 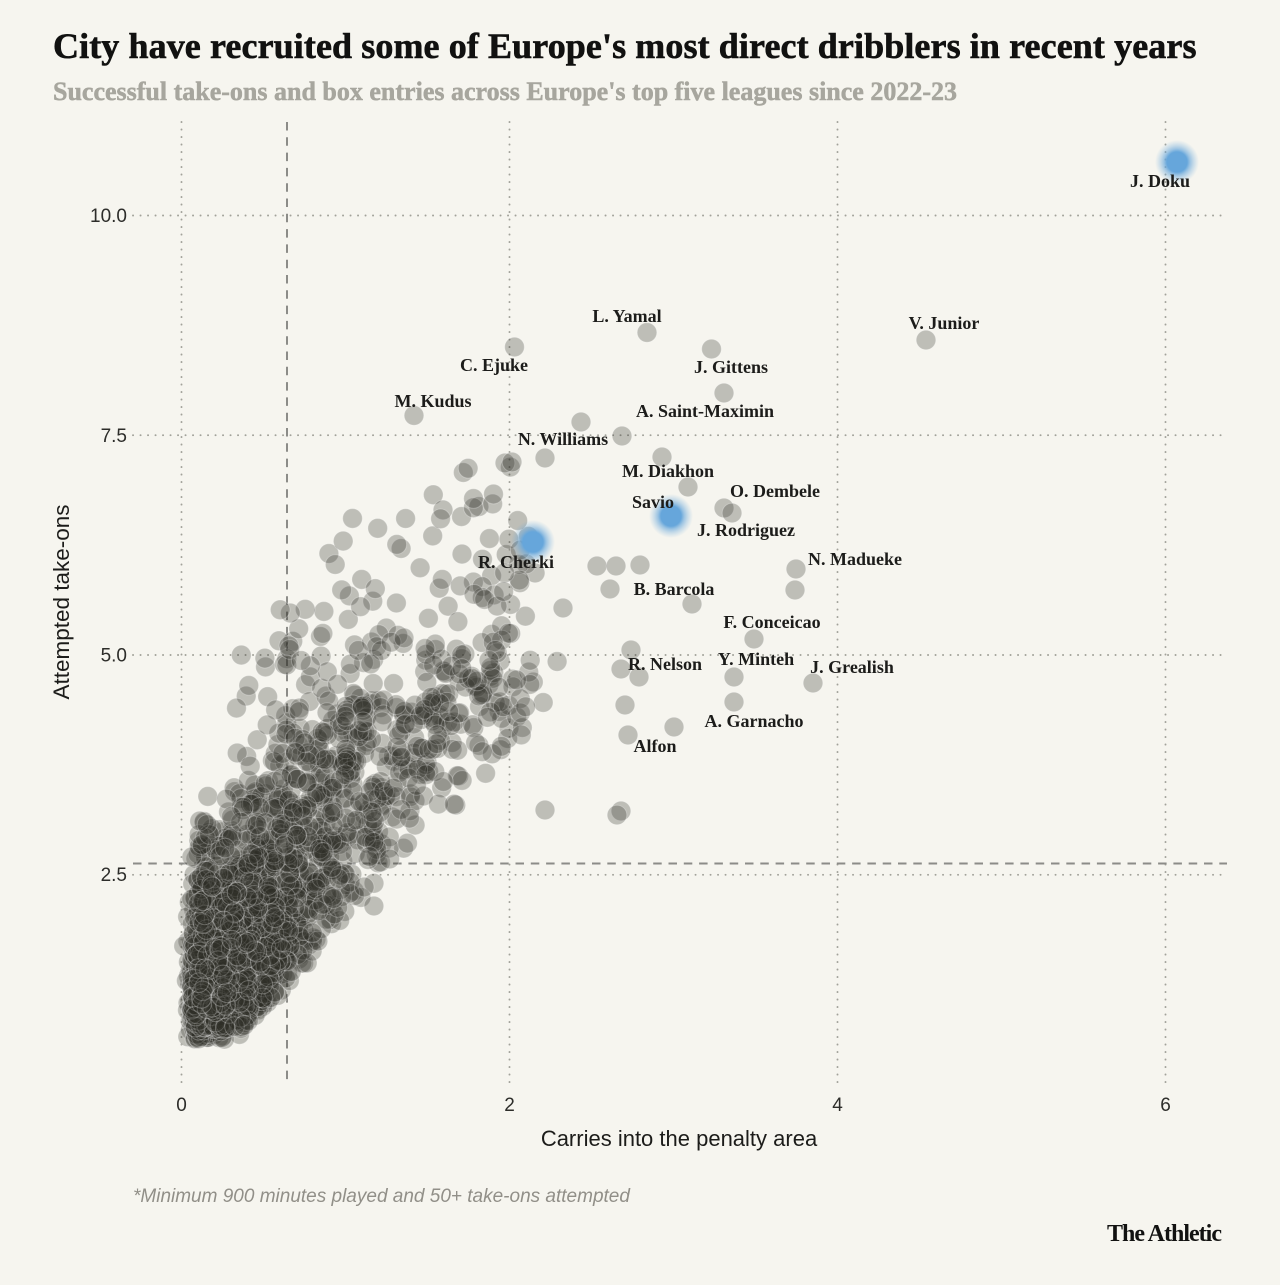 I want to click on svg-text: 5.0, so click(x=114, y=656).